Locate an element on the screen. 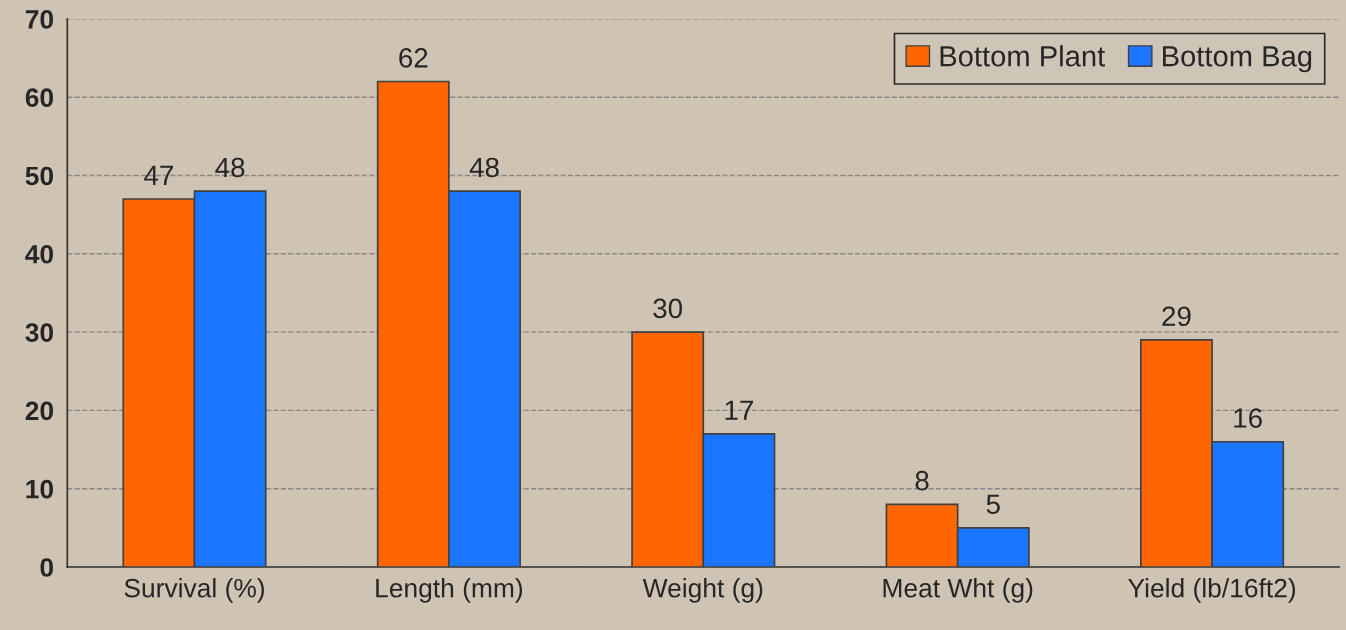 The height and width of the screenshot is (630, 1346). y-tick-label: 40 is located at coordinates (39, 254).